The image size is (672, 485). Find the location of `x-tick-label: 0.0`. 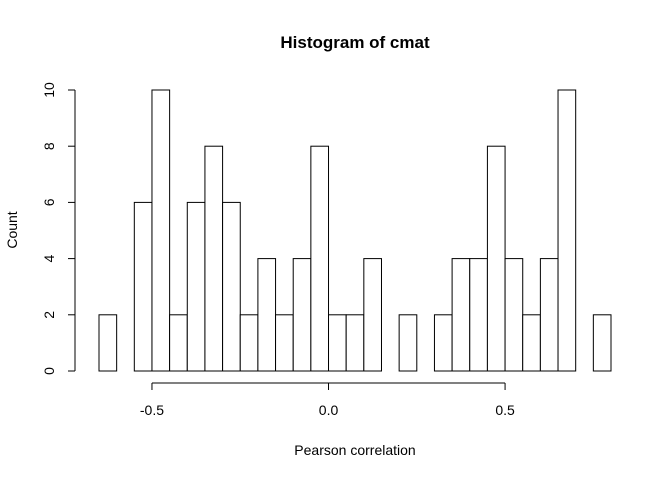

x-tick-label: 0.0 is located at coordinates (329, 410).